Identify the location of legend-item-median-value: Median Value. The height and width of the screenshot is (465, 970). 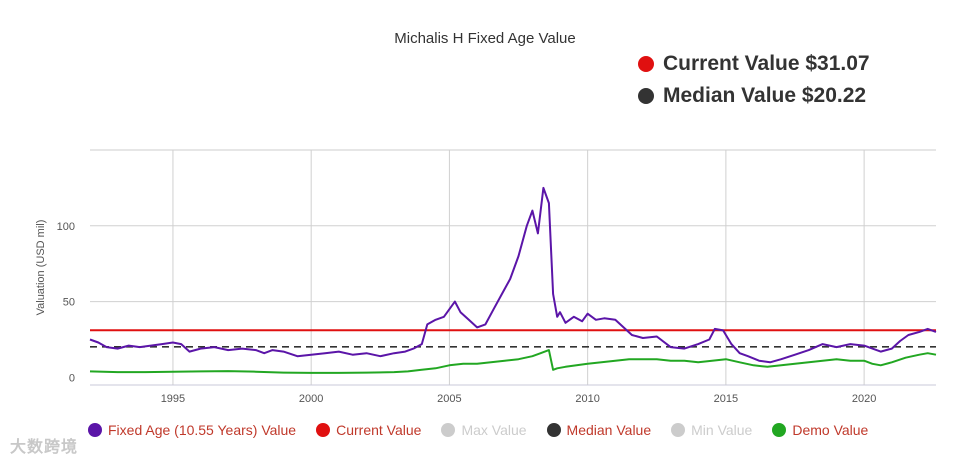
(599, 430).